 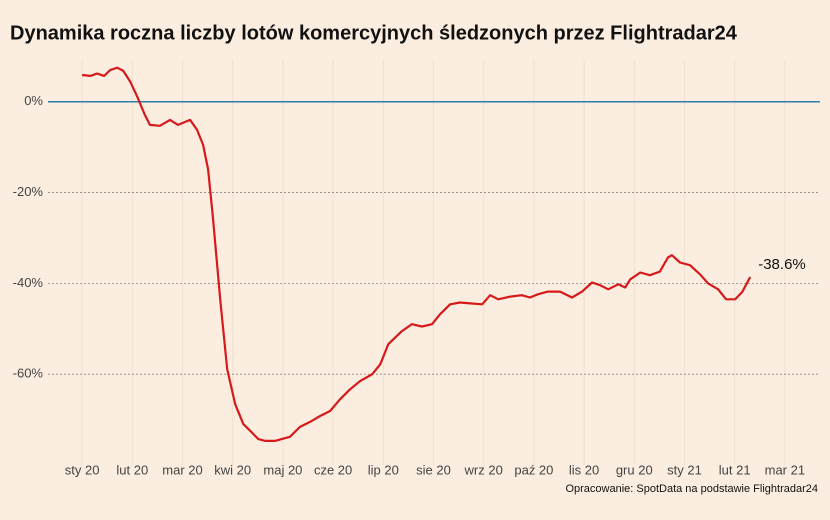 I want to click on x-tick-label: sty 20, so click(x=82, y=469).